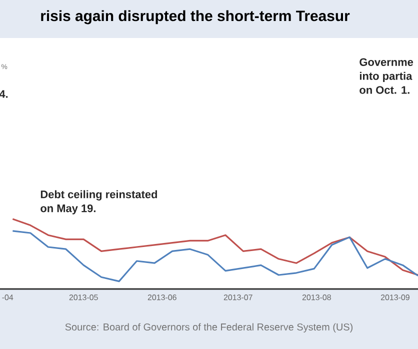 The image size is (418, 349). I want to click on text: Debt ceiling reinstated on May 19., so click(98, 202).